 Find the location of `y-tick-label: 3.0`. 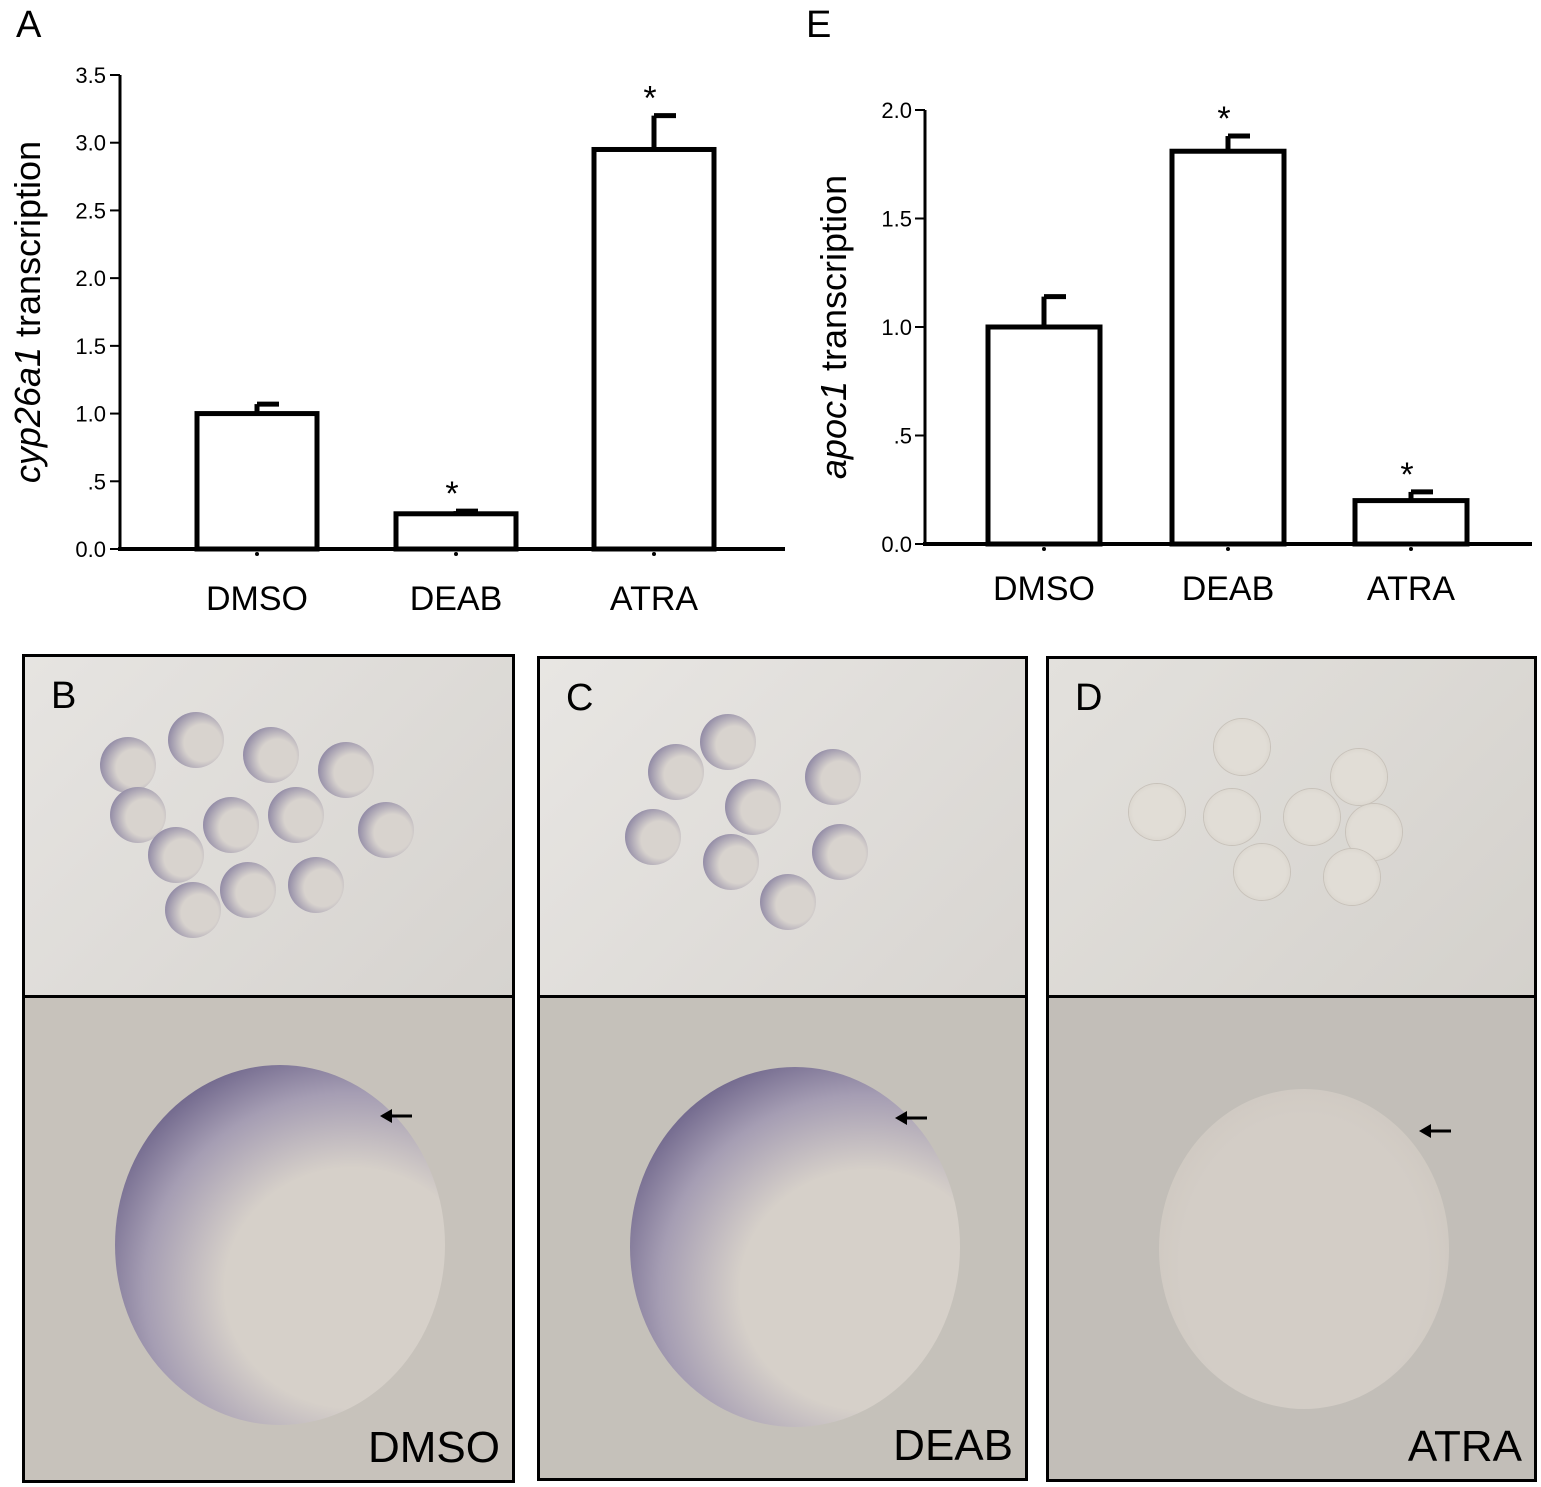

y-tick-label: 3.0 is located at coordinates (90, 143).